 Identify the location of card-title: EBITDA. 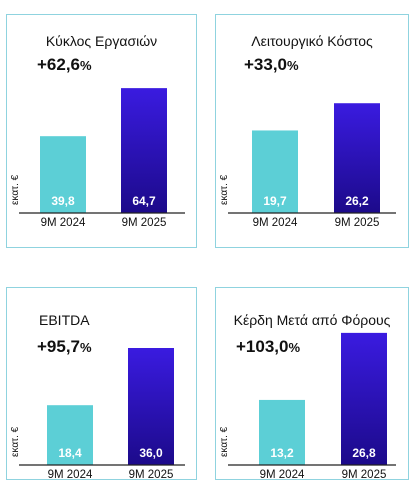
(64, 320).